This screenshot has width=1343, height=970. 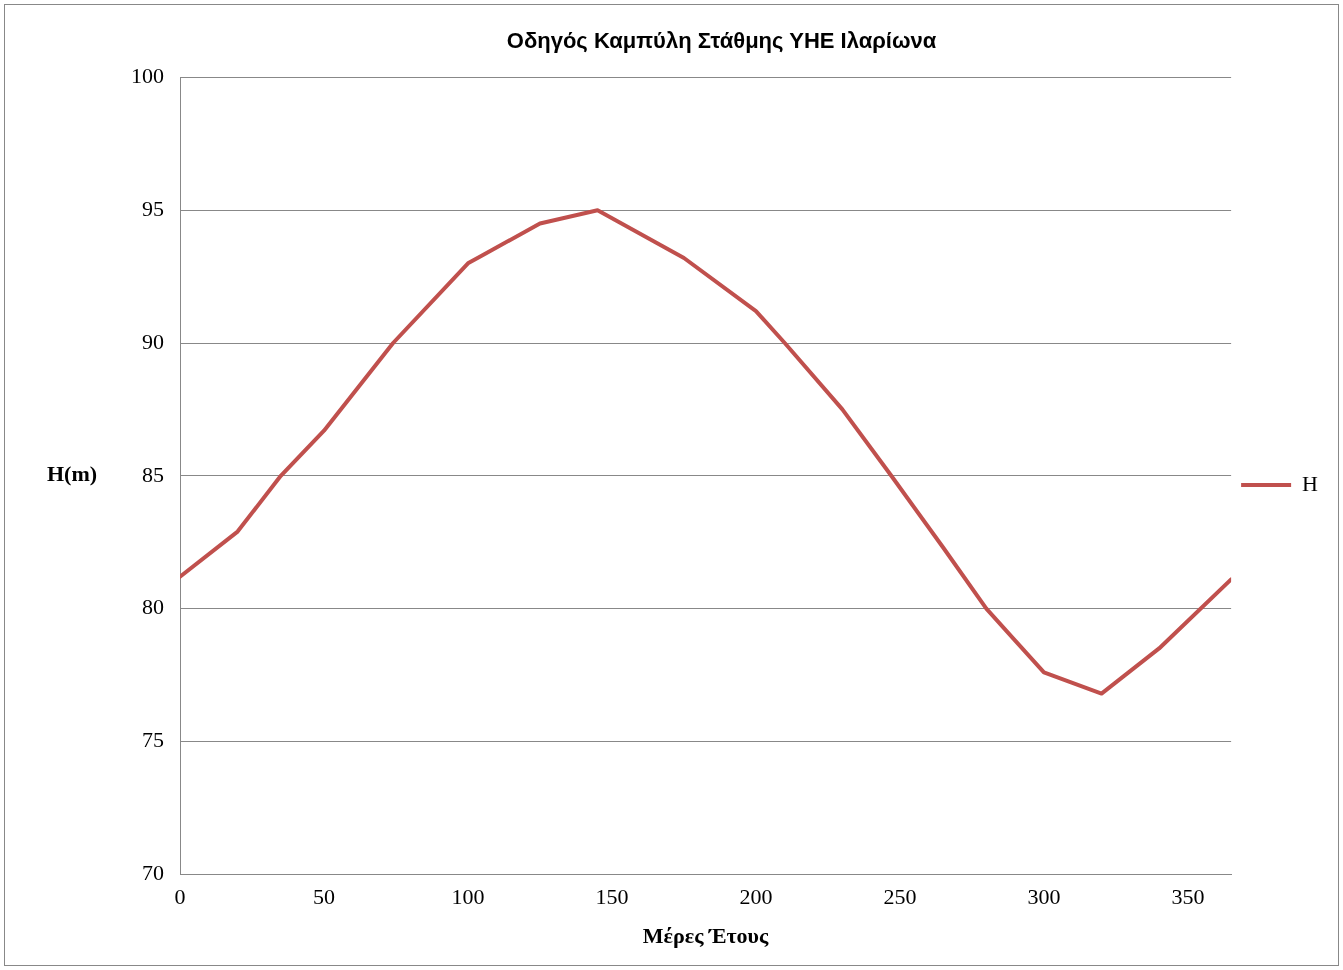 I want to click on y-tick-label: 70, so click(x=153, y=872).